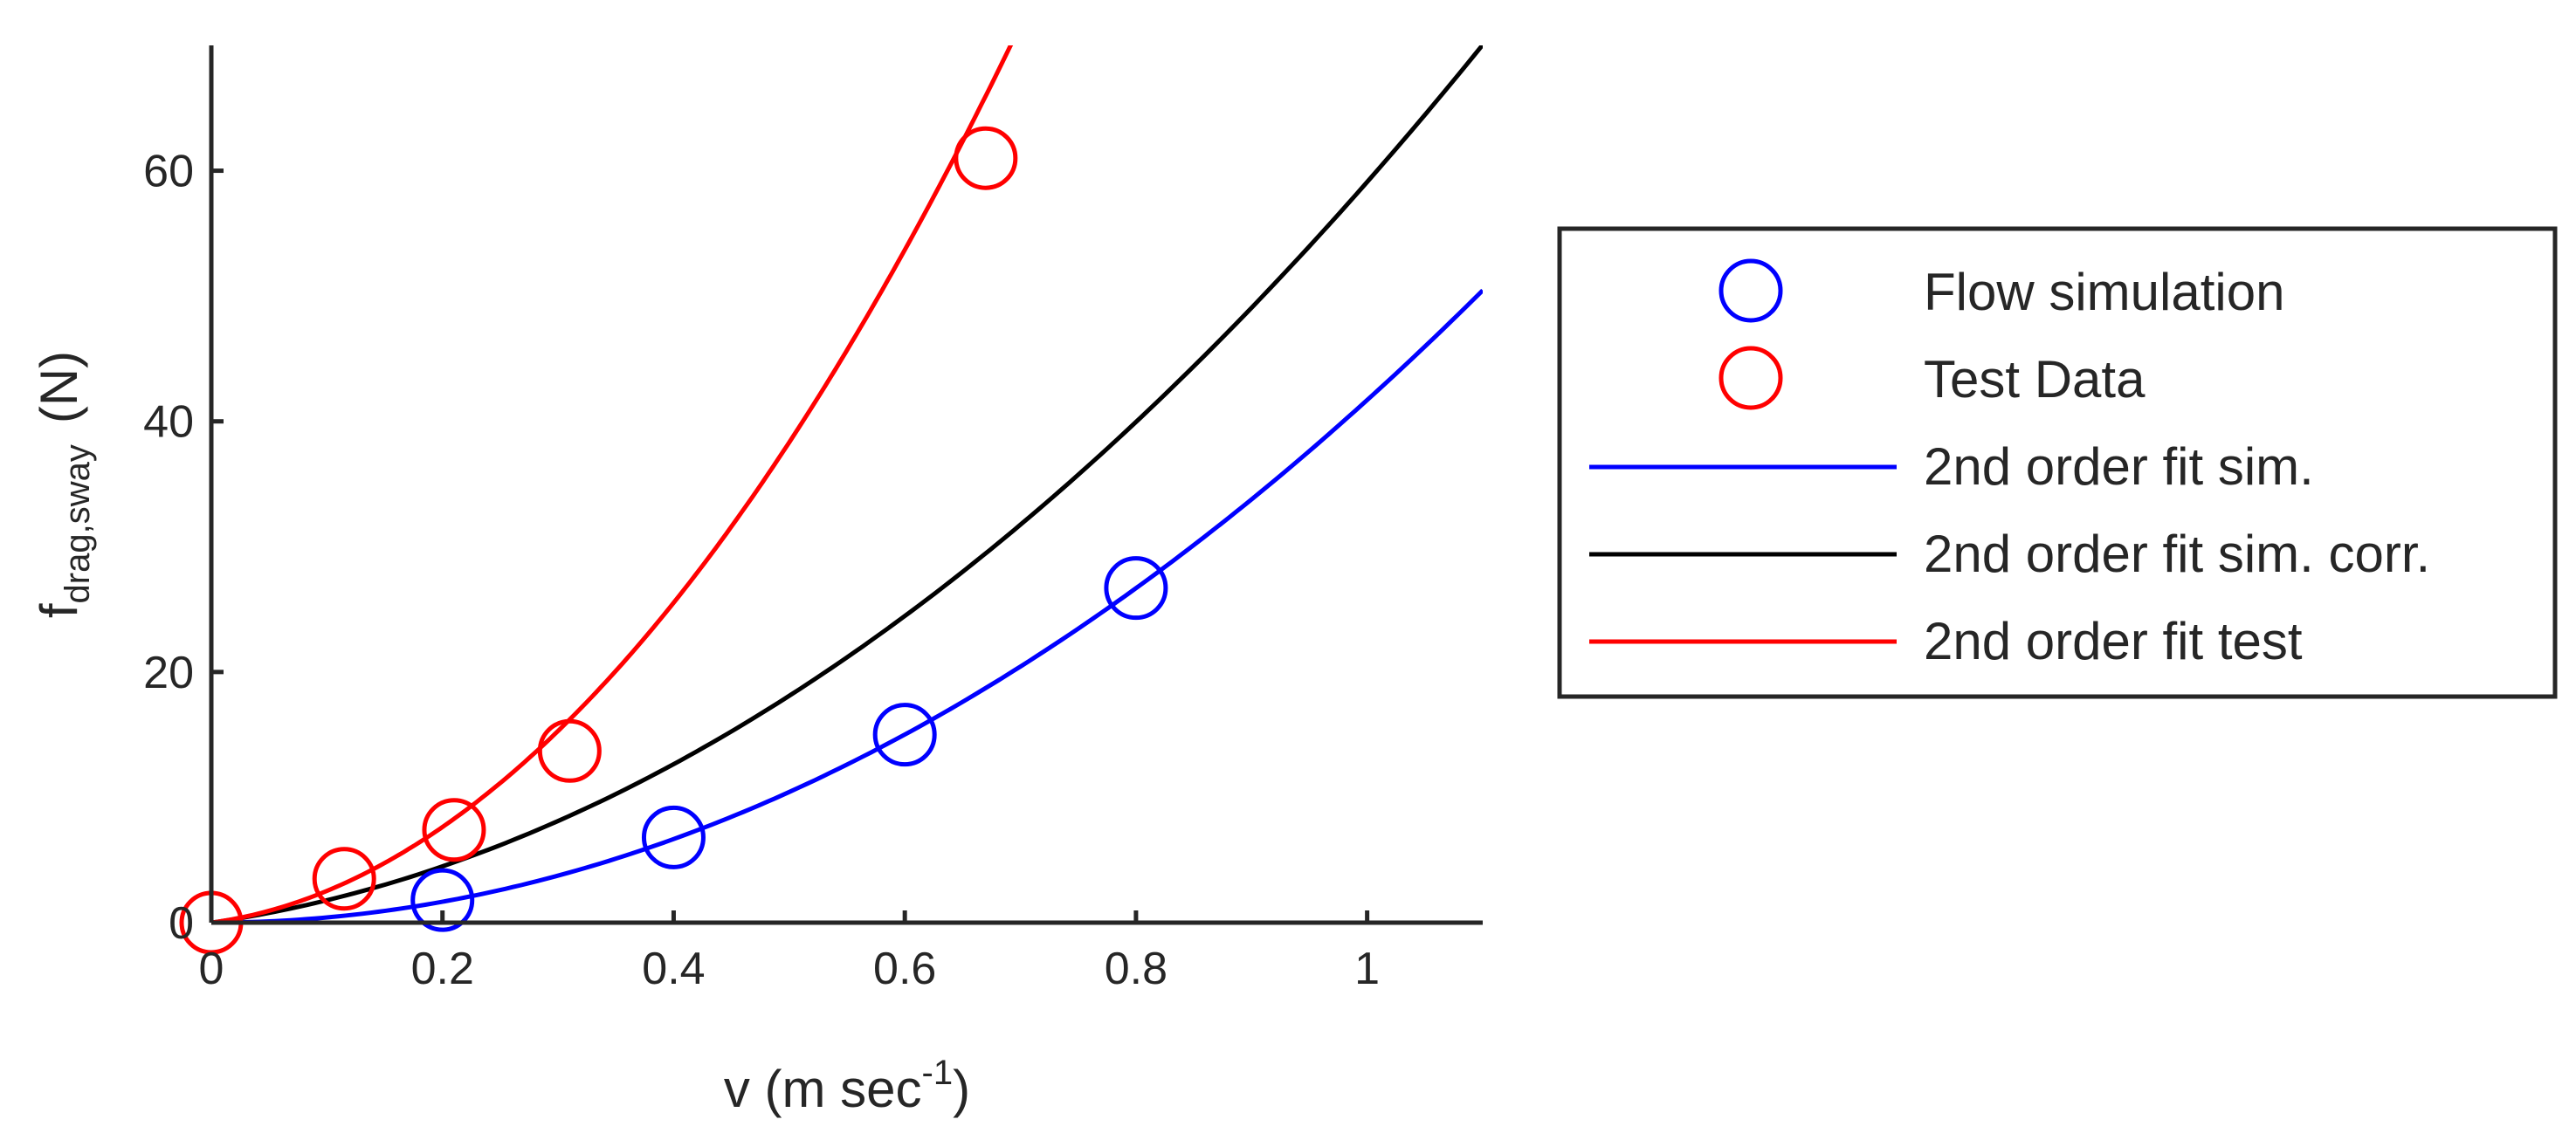 The image size is (2576, 1140). I want to click on y-axis-label-end: (N), so click(59, 387).